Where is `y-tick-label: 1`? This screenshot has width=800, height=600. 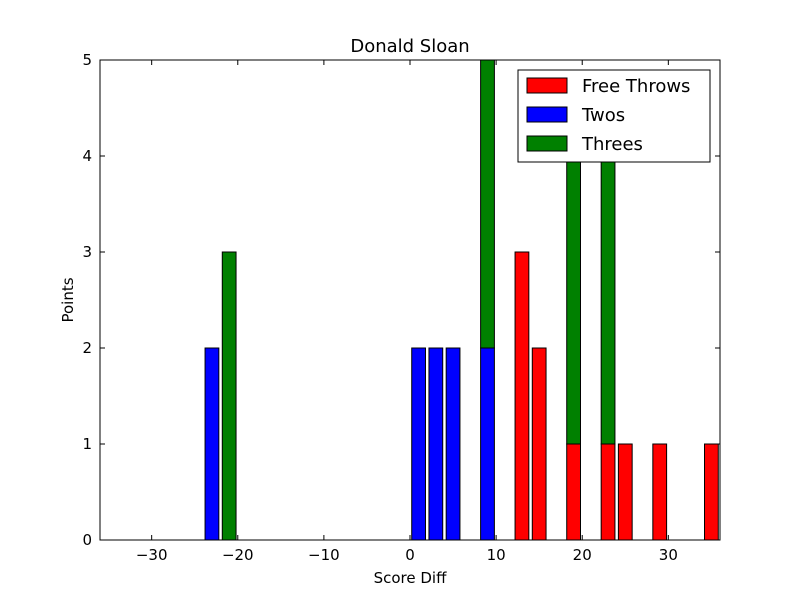 y-tick-label: 1 is located at coordinates (87, 444).